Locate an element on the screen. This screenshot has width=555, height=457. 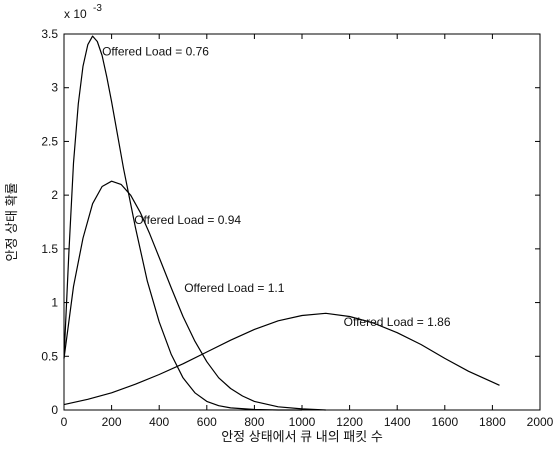
y-tick-label: 3.5 is located at coordinates (49, 34).